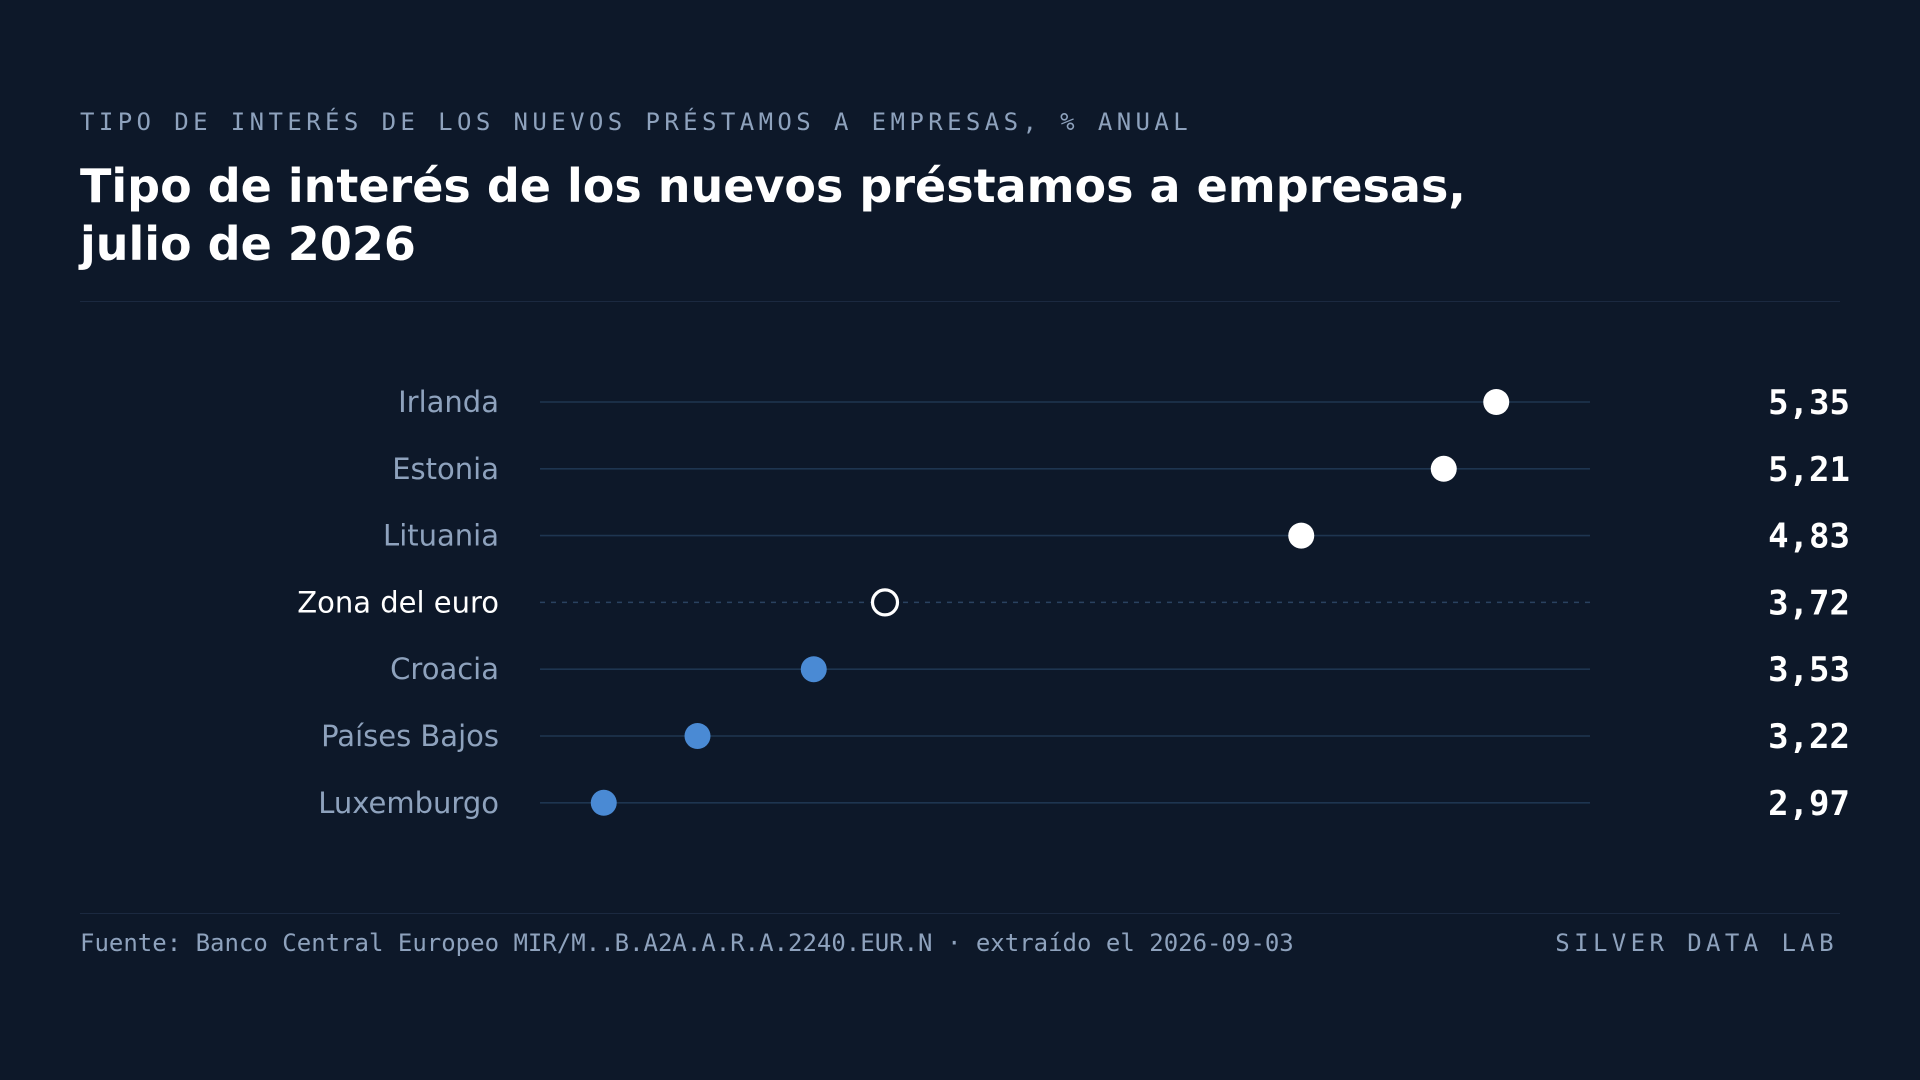 This screenshot has width=1920, height=1080. Describe the element at coordinates (1809, 670) in the screenshot. I see `value-label: 3,53` at that location.